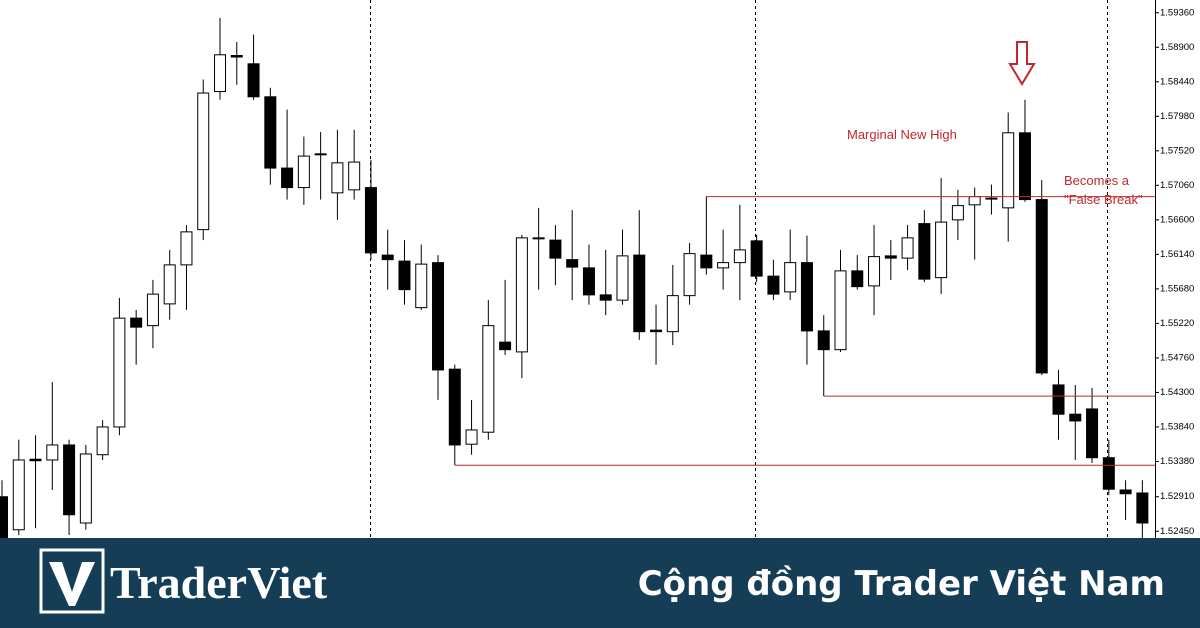  Describe the element at coordinates (1177, 496) in the screenshot. I see `y-tick-label: 1.52910` at that location.